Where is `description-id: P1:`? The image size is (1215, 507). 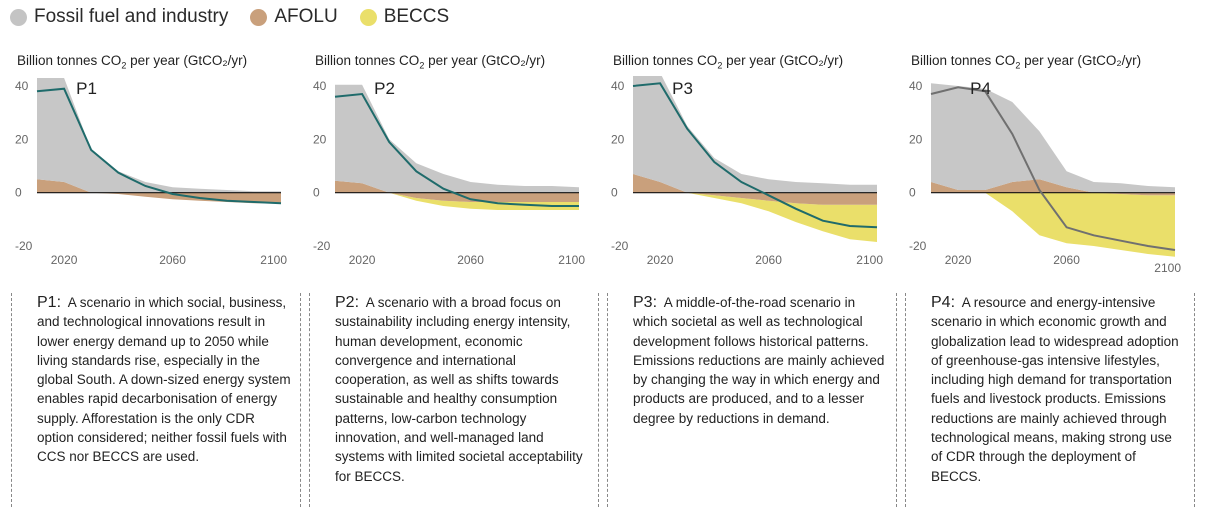
description-id: P1: is located at coordinates (49, 302).